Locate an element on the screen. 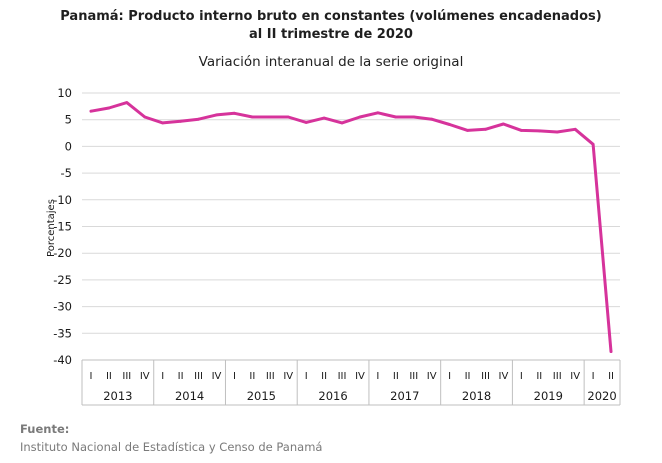 The image size is (662, 463). y-tick-label: 10 is located at coordinates (64, 93).